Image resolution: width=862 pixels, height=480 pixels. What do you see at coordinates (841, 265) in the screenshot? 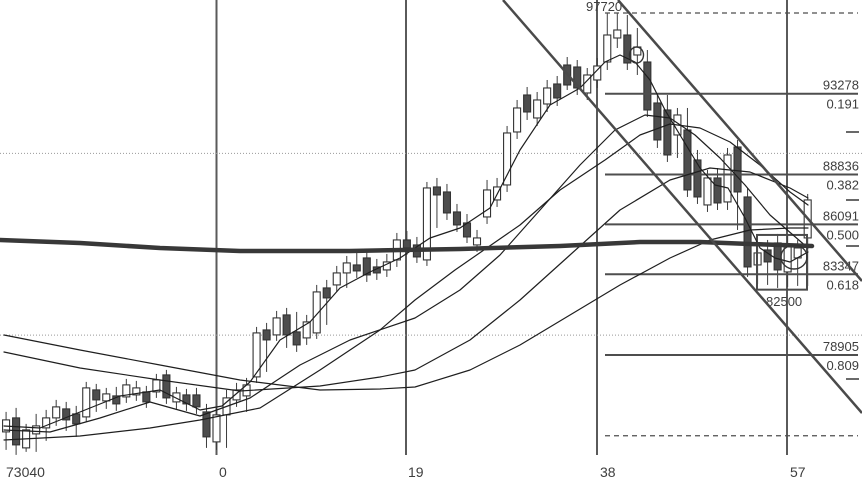
I see `fib-price-label: 83347` at bounding box center [841, 265].